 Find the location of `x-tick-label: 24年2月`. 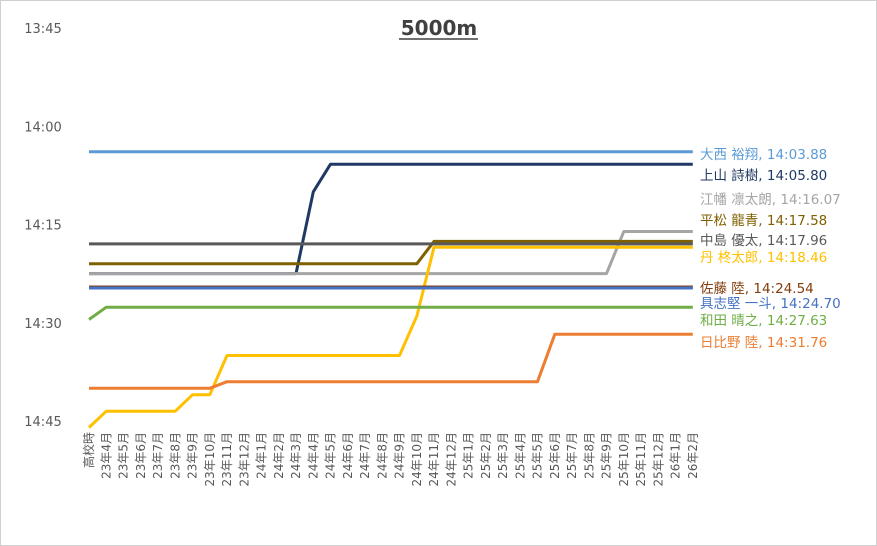

x-tick-label: 24年2月 is located at coordinates (279, 455).